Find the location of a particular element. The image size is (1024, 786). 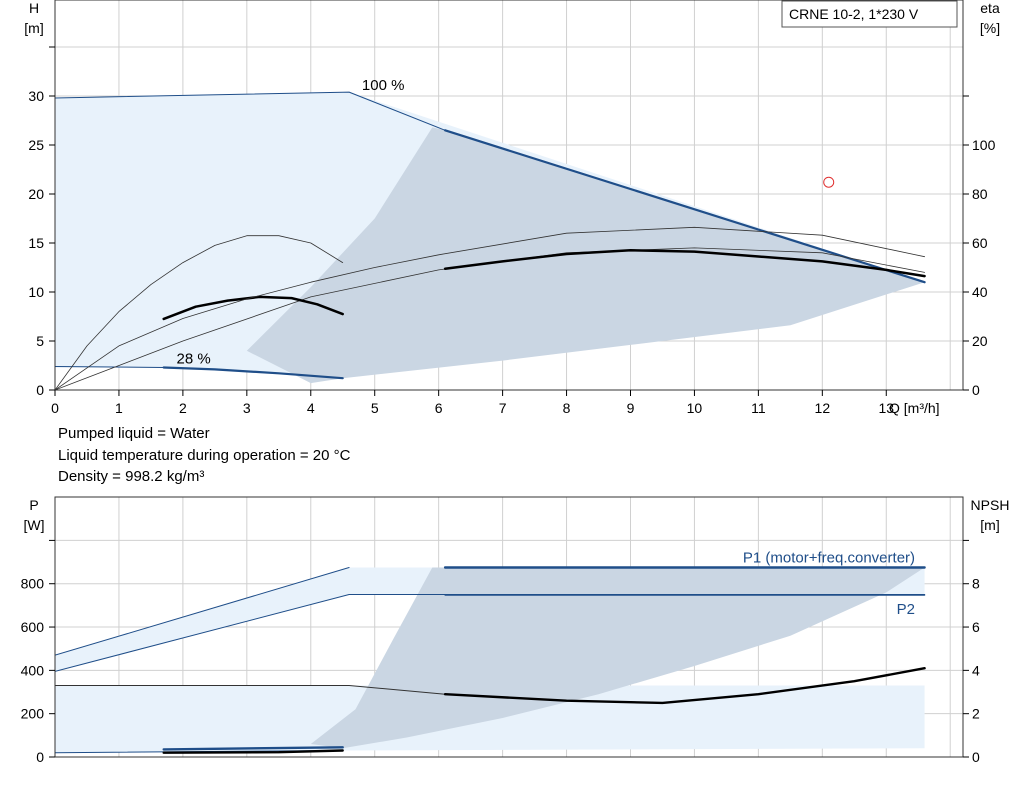

perf-x-tick-label: 12 is located at coordinates (823, 408).